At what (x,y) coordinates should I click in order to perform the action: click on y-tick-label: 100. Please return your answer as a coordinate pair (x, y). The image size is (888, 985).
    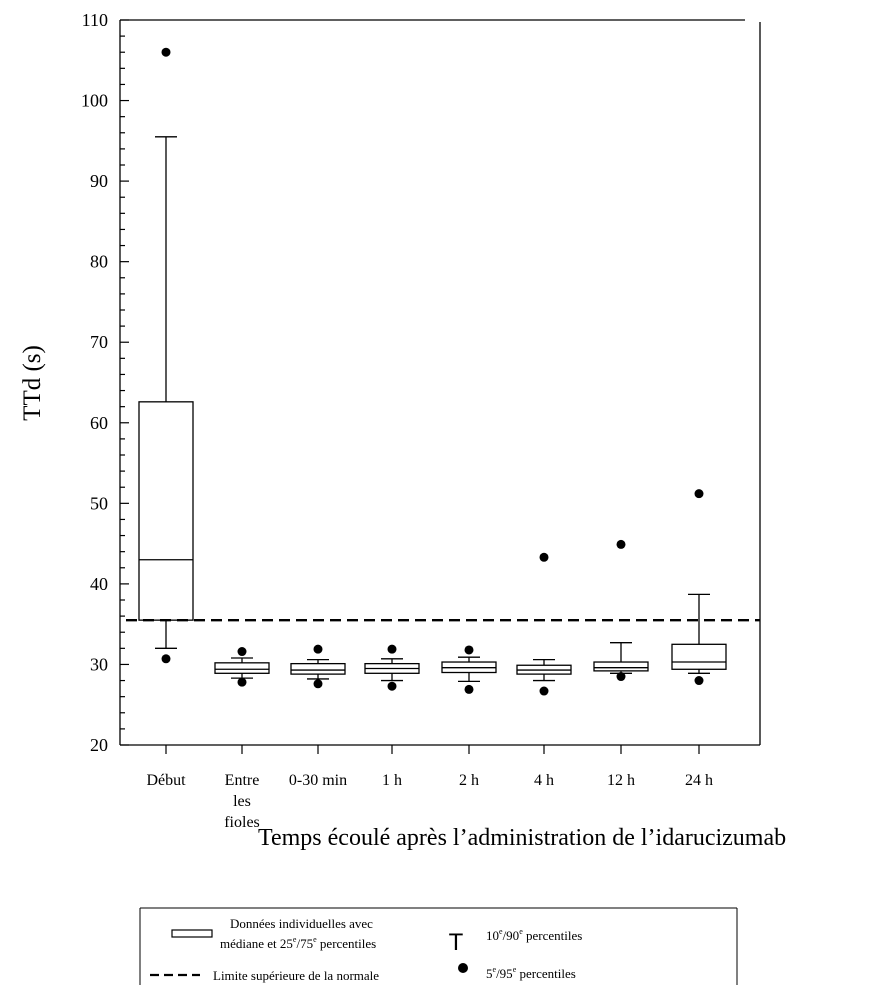
    Looking at the image, I should click on (94, 101).